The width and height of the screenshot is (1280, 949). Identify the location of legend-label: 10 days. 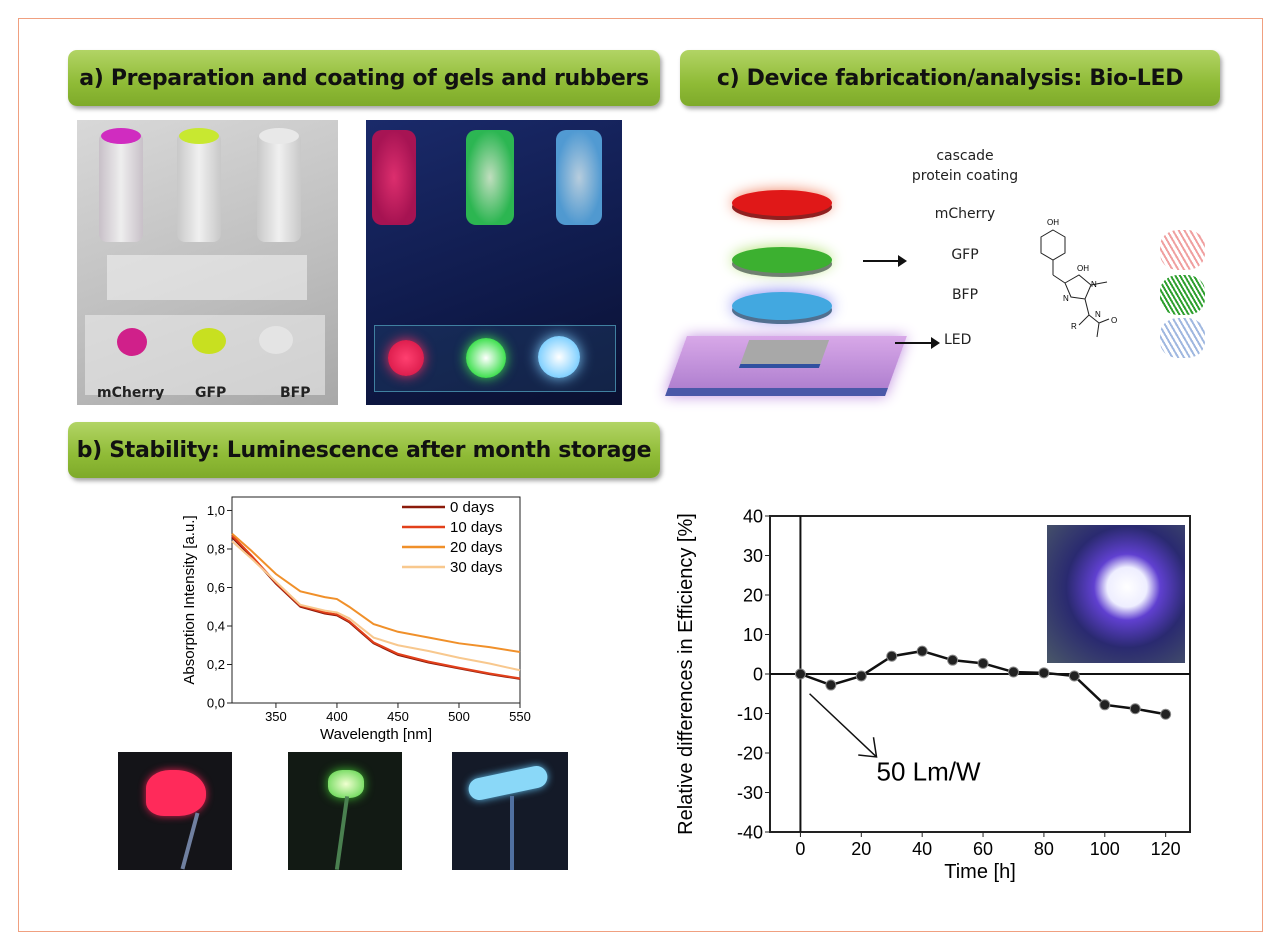
(476, 527).